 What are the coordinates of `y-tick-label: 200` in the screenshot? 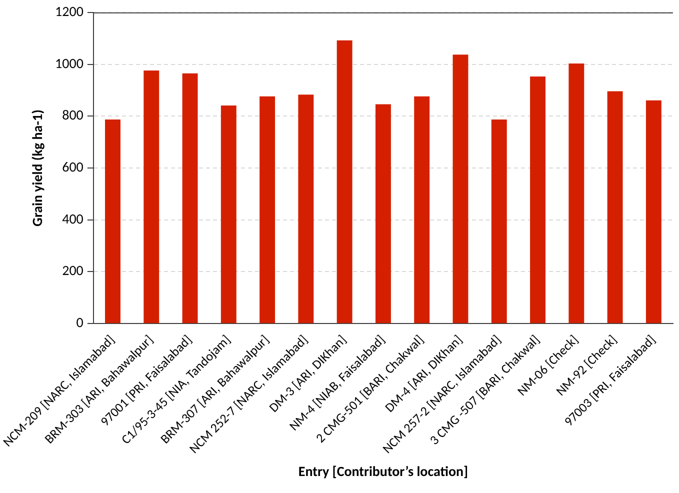 It's located at (73, 271).